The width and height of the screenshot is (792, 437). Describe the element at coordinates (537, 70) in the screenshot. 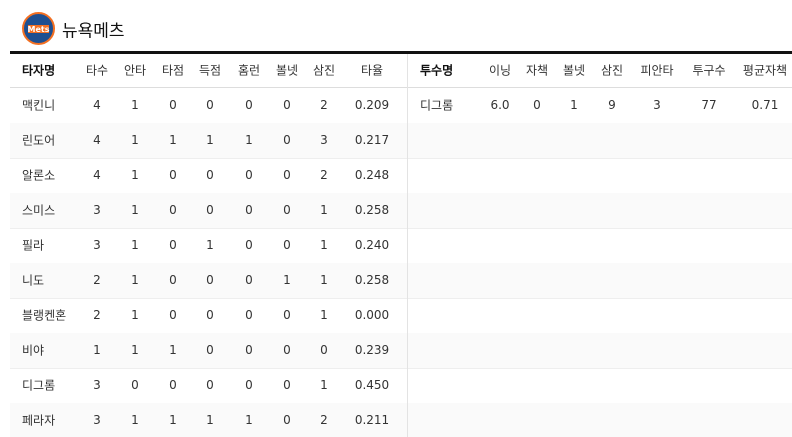

I see `column-header: 자책` at that location.